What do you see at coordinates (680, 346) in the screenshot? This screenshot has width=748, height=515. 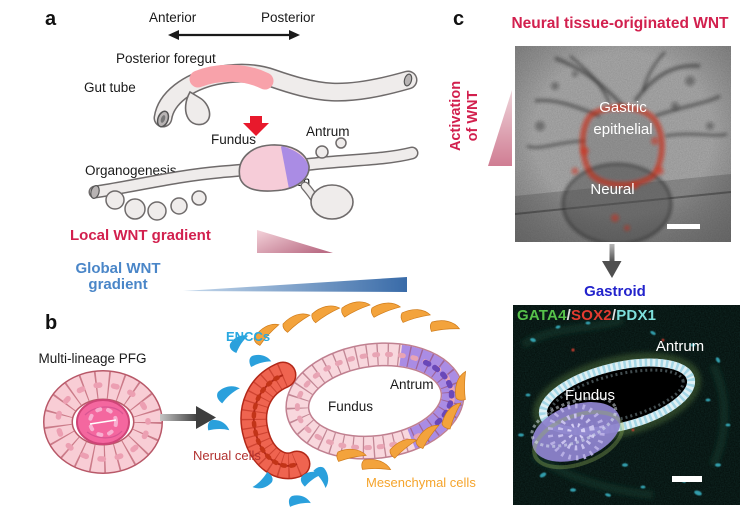 I see `antrum-label-c: Antrum` at bounding box center [680, 346].